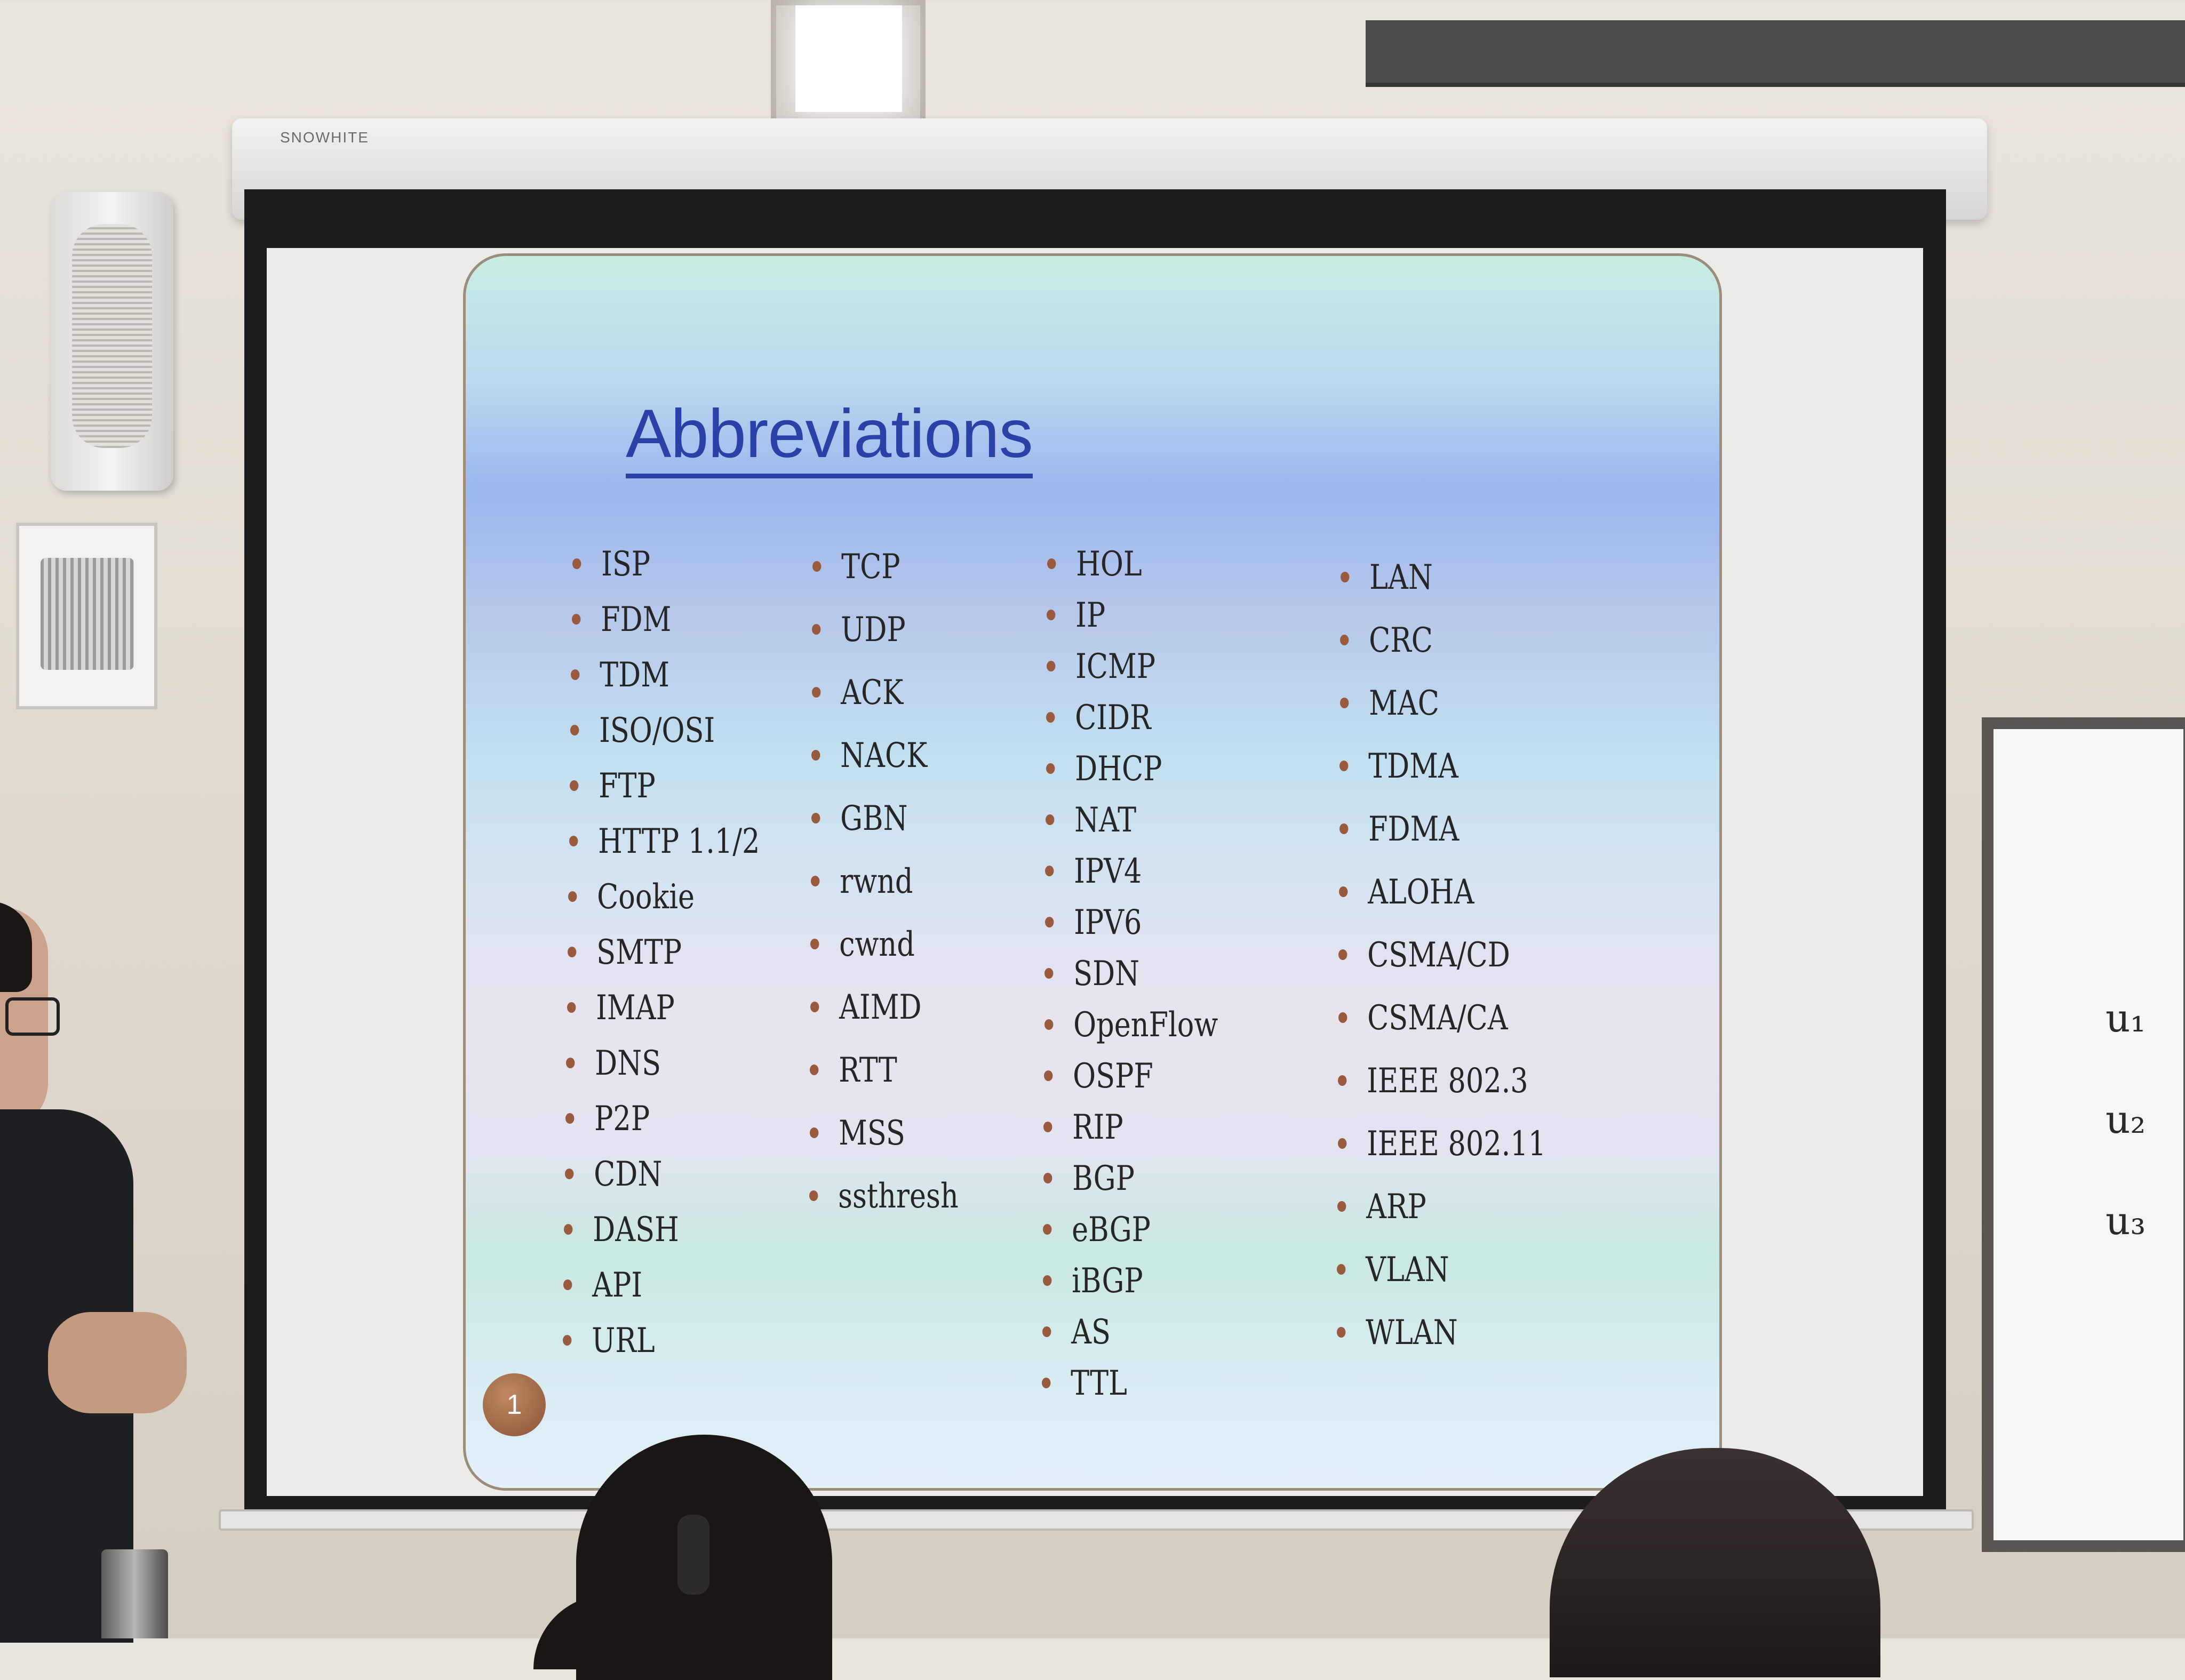 Image resolution: width=2185 pixels, height=1680 pixels. What do you see at coordinates (872, 693) in the screenshot?
I see `abbreviation-label: ACK` at bounding box center [872, 693].